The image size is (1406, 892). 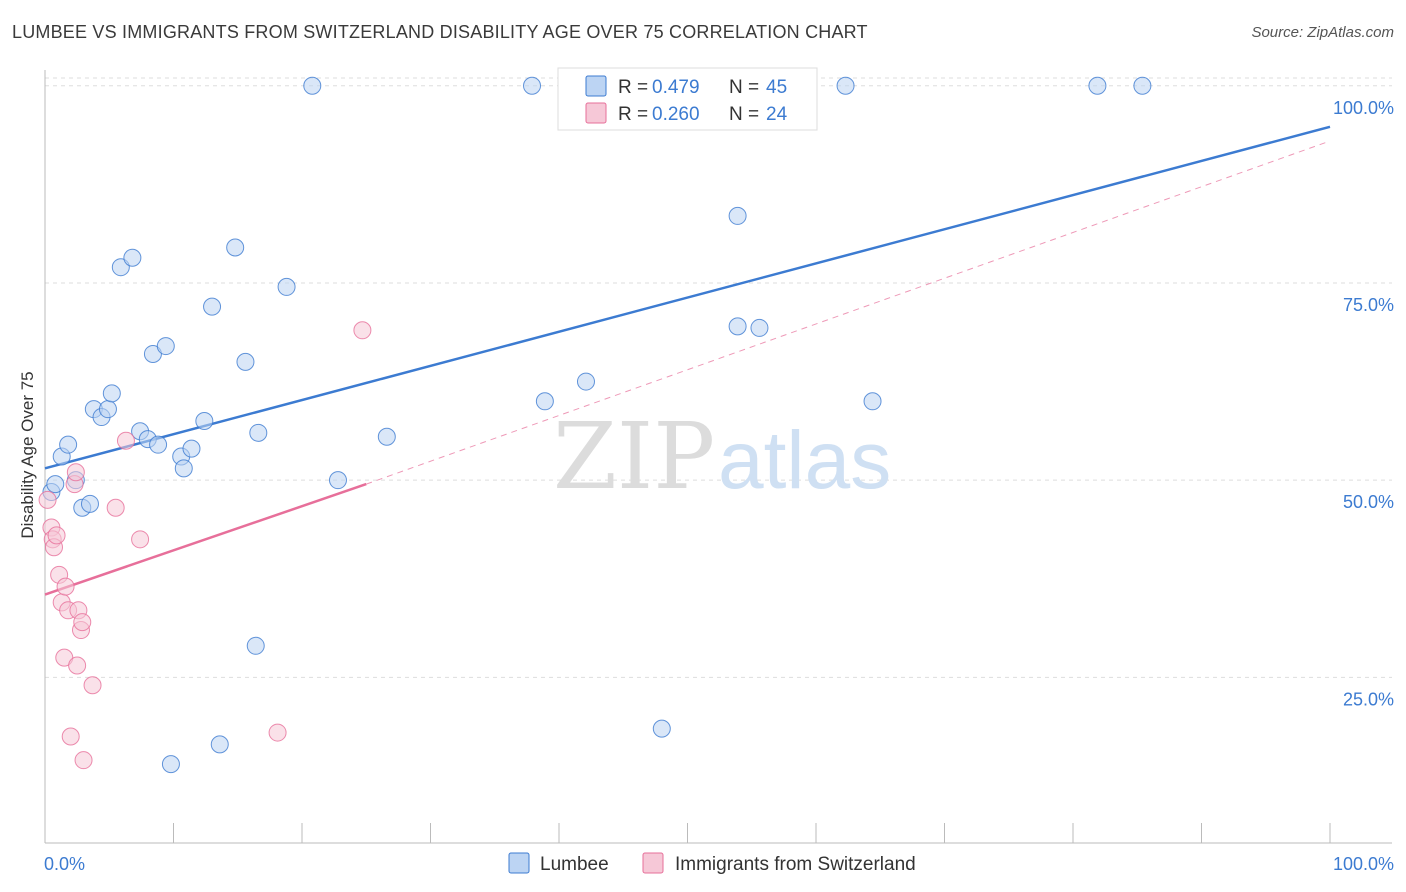 What do you see at coordinates (634, 456) in the screenshot?
I see `watermark-zip: ZIP` at bounding box center [634, 456].